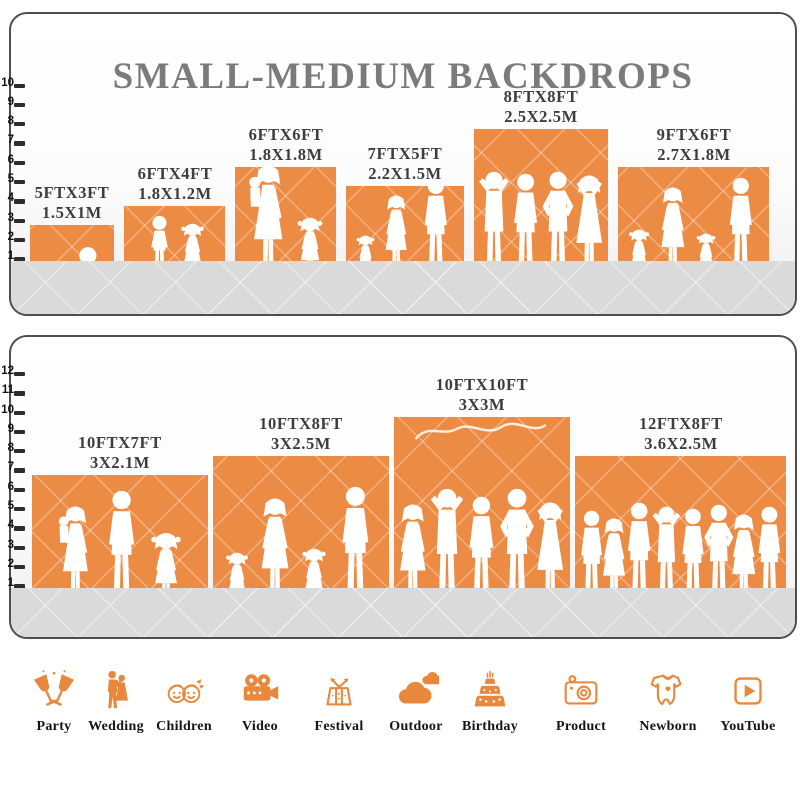  I want to click on ruler-number: 12, so click(7, 370).